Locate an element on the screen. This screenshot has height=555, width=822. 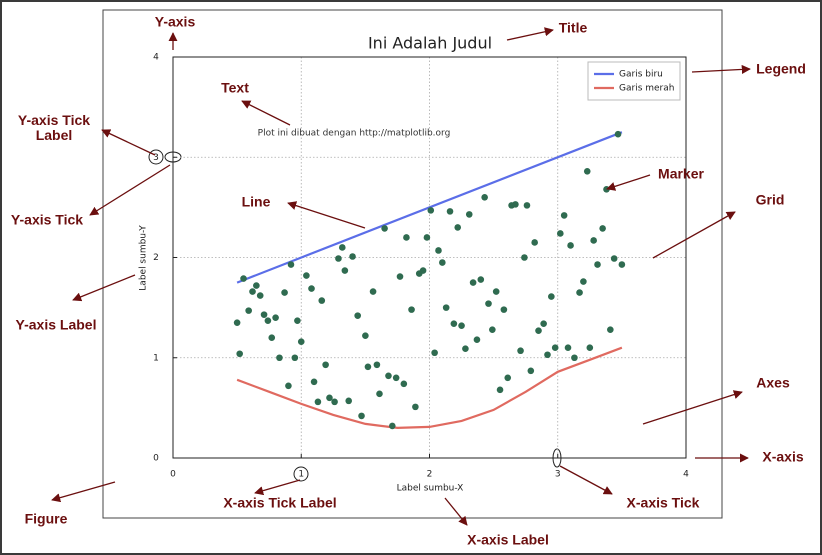
legend-label: Garis merah is located at coordinates (646, 89).